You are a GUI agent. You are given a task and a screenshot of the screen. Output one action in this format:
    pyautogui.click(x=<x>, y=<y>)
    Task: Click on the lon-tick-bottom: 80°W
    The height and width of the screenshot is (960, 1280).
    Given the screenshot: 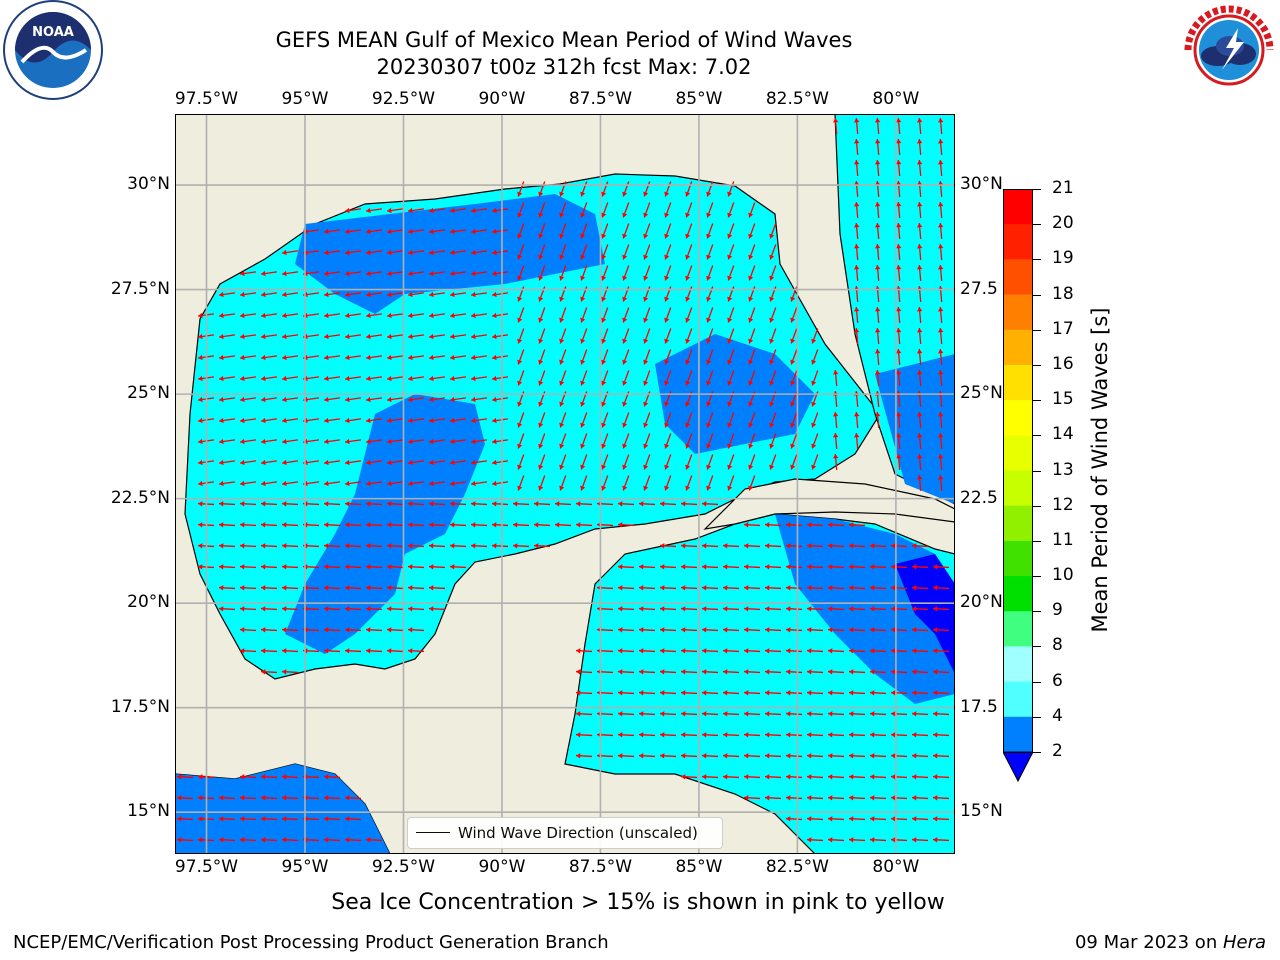 What is the action you would take?
    pyautogui.click(x=896, y=867)
    